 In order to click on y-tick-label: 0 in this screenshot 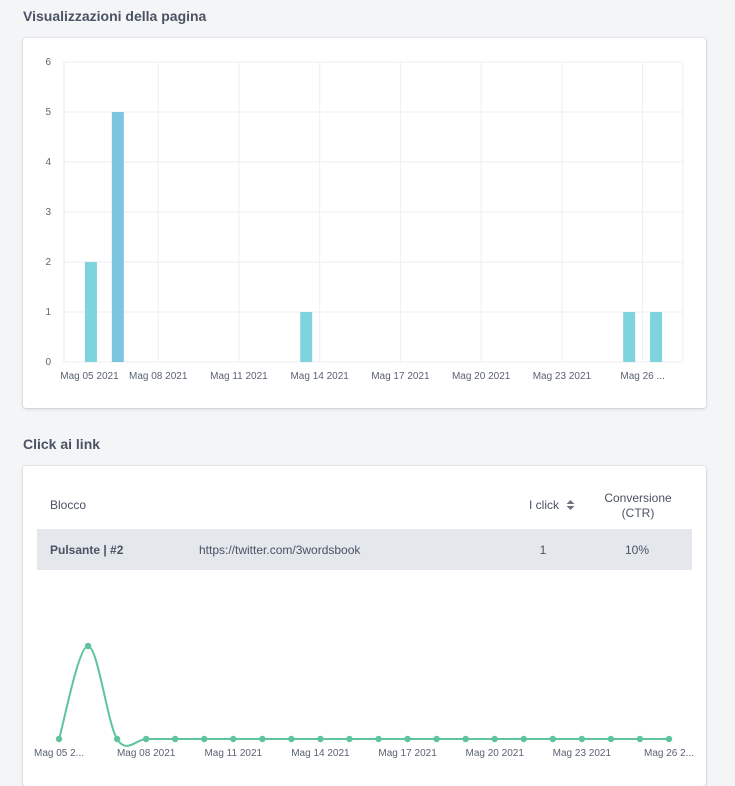, I will do `click(48, 362)`.